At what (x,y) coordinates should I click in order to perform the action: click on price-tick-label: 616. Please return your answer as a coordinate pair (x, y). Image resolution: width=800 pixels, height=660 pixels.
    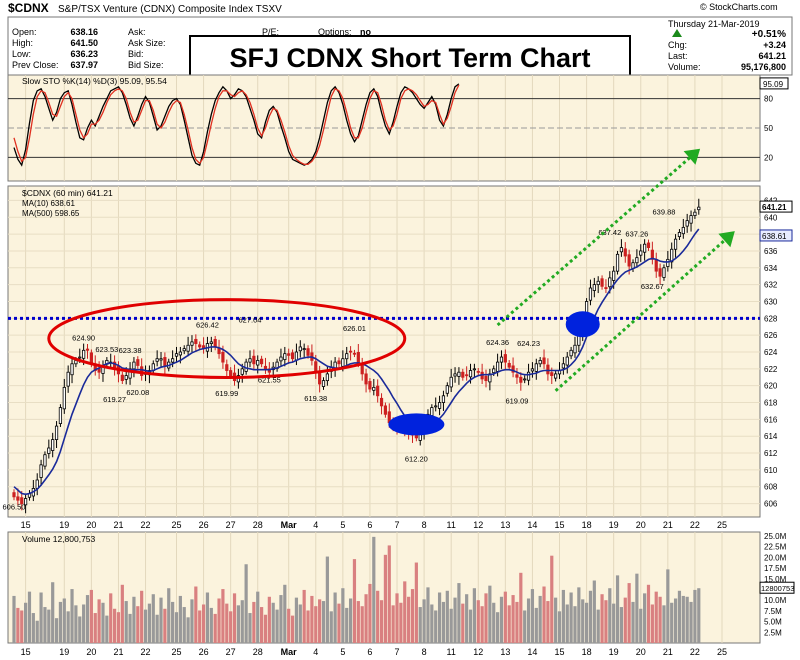
    Looking at the image, I should click on (771, 419).